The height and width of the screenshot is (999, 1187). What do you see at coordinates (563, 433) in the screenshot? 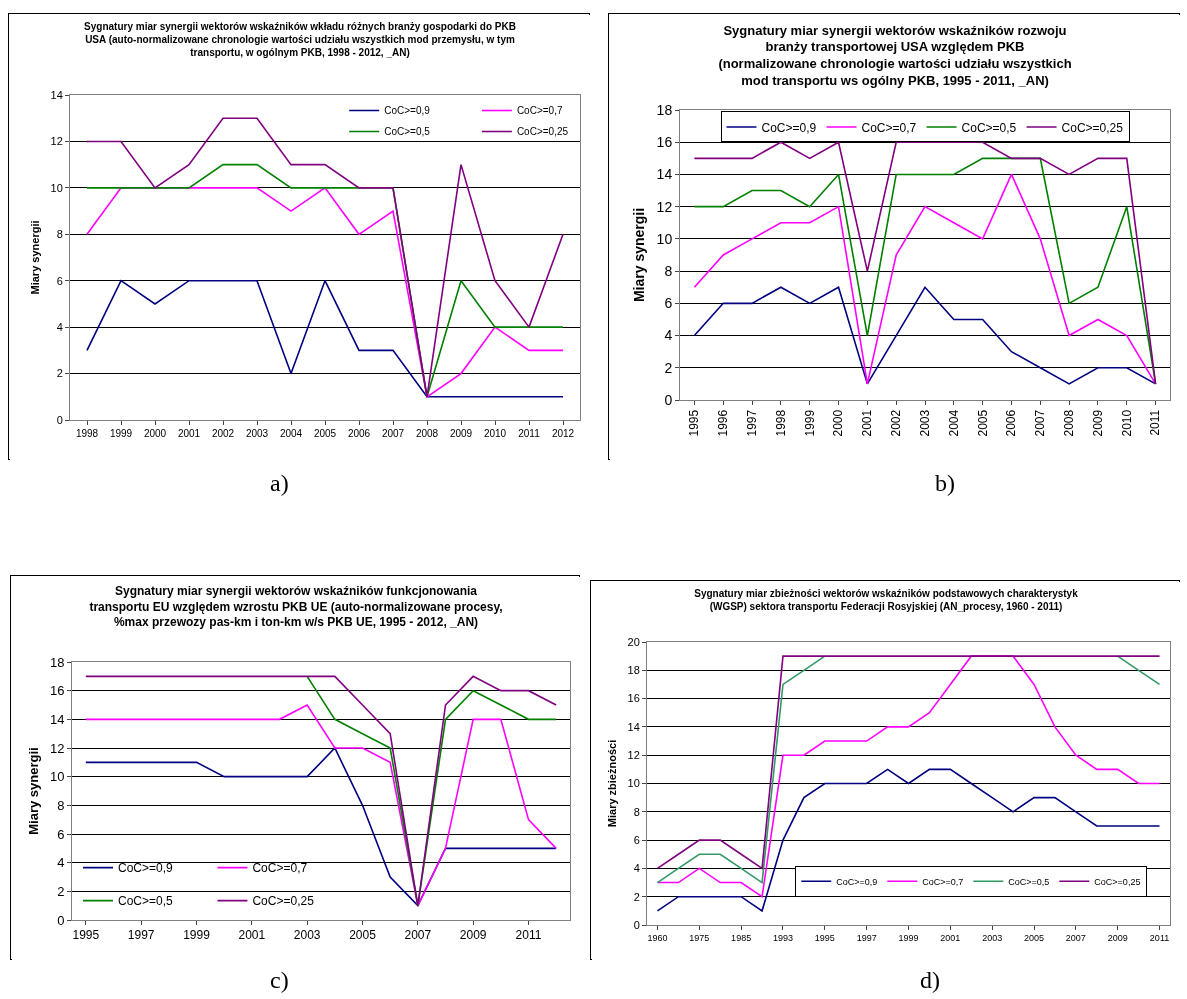
I see `x-tick-label: 2012` at bounding box center [563, 433].